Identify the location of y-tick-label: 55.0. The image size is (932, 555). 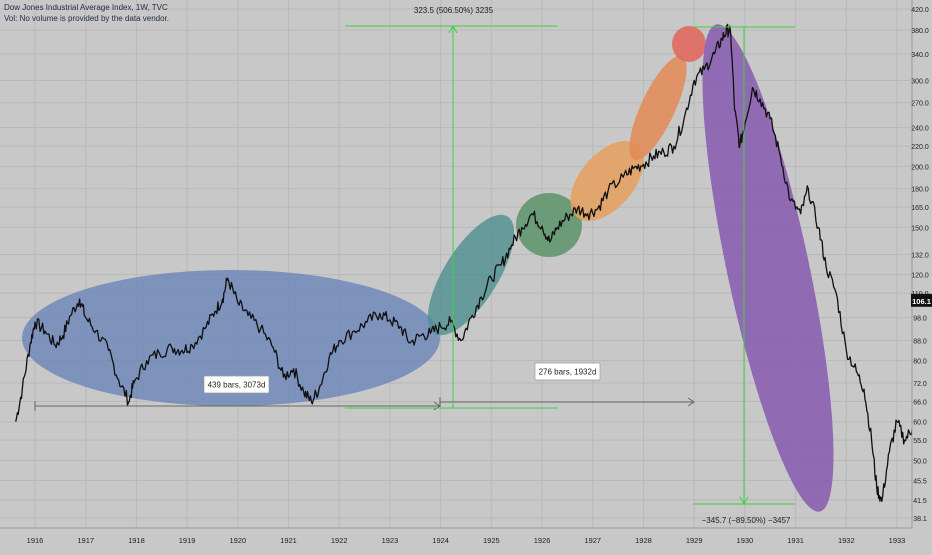
(920, 441).